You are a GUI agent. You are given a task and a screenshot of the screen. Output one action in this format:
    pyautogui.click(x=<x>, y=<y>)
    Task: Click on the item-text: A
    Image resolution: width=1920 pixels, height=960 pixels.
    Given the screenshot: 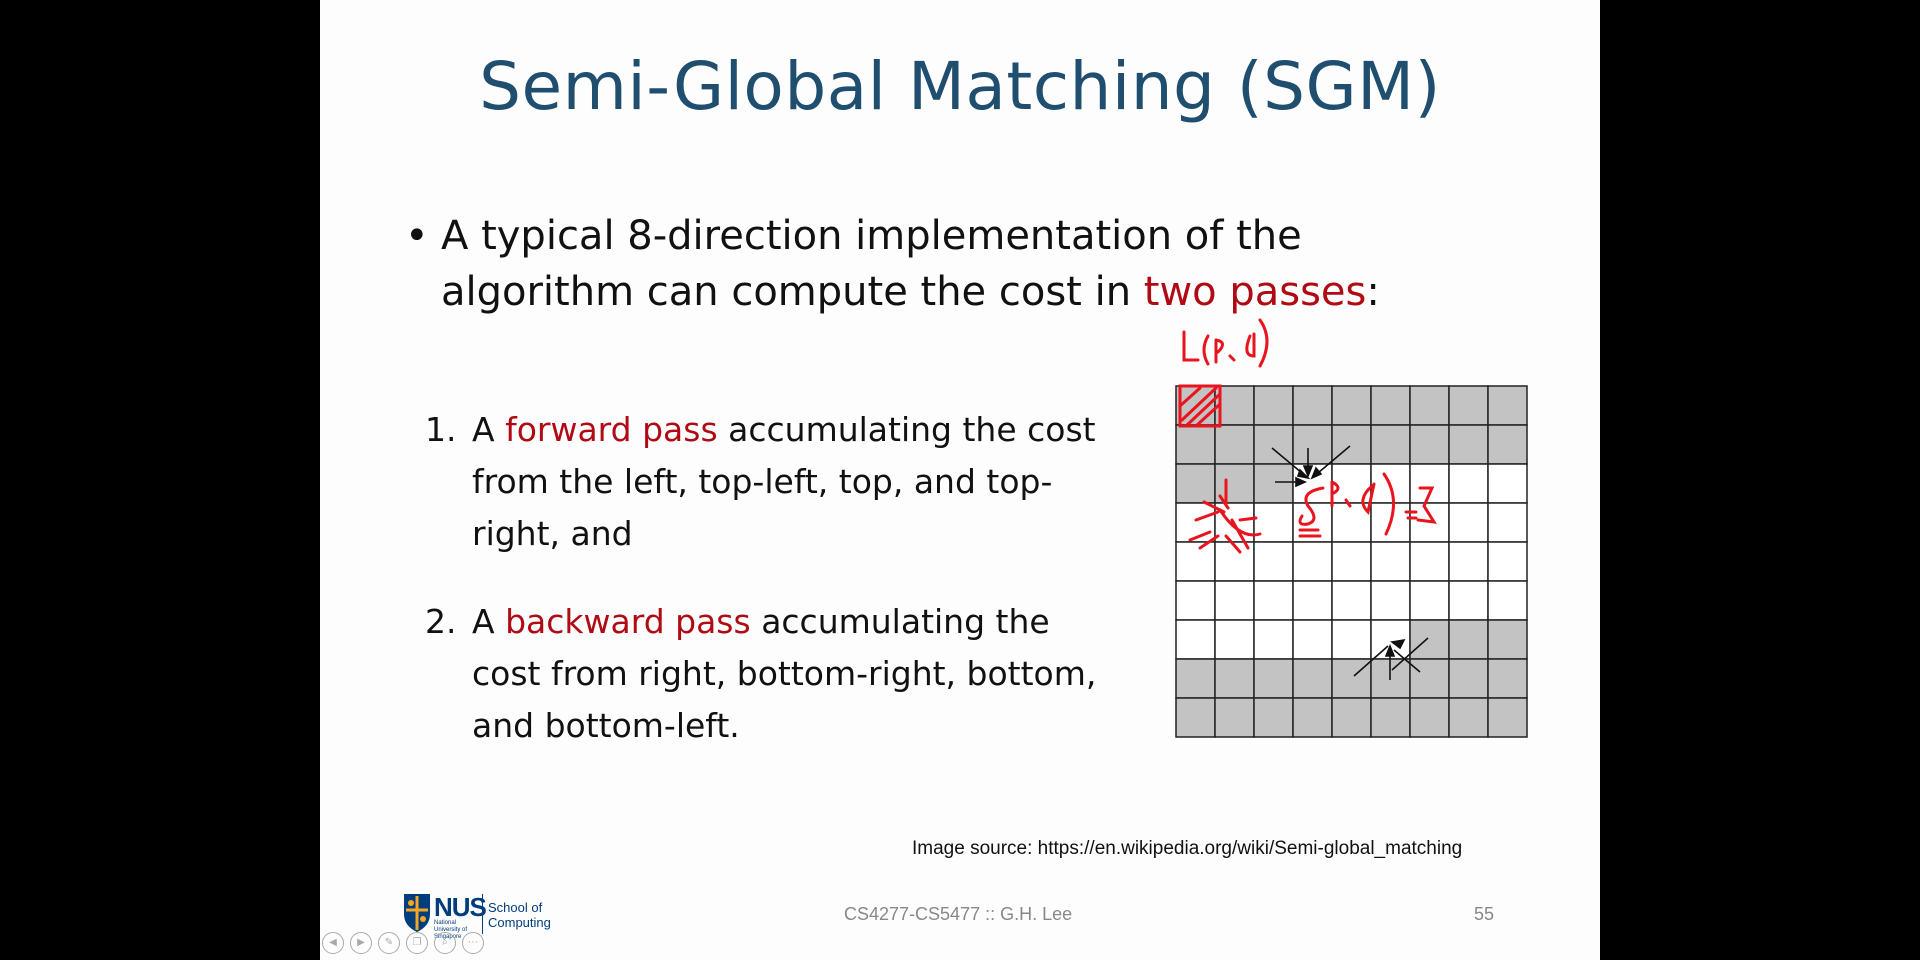 What is the action you would take?
    pyautogui.click(x=489, y=429)
    